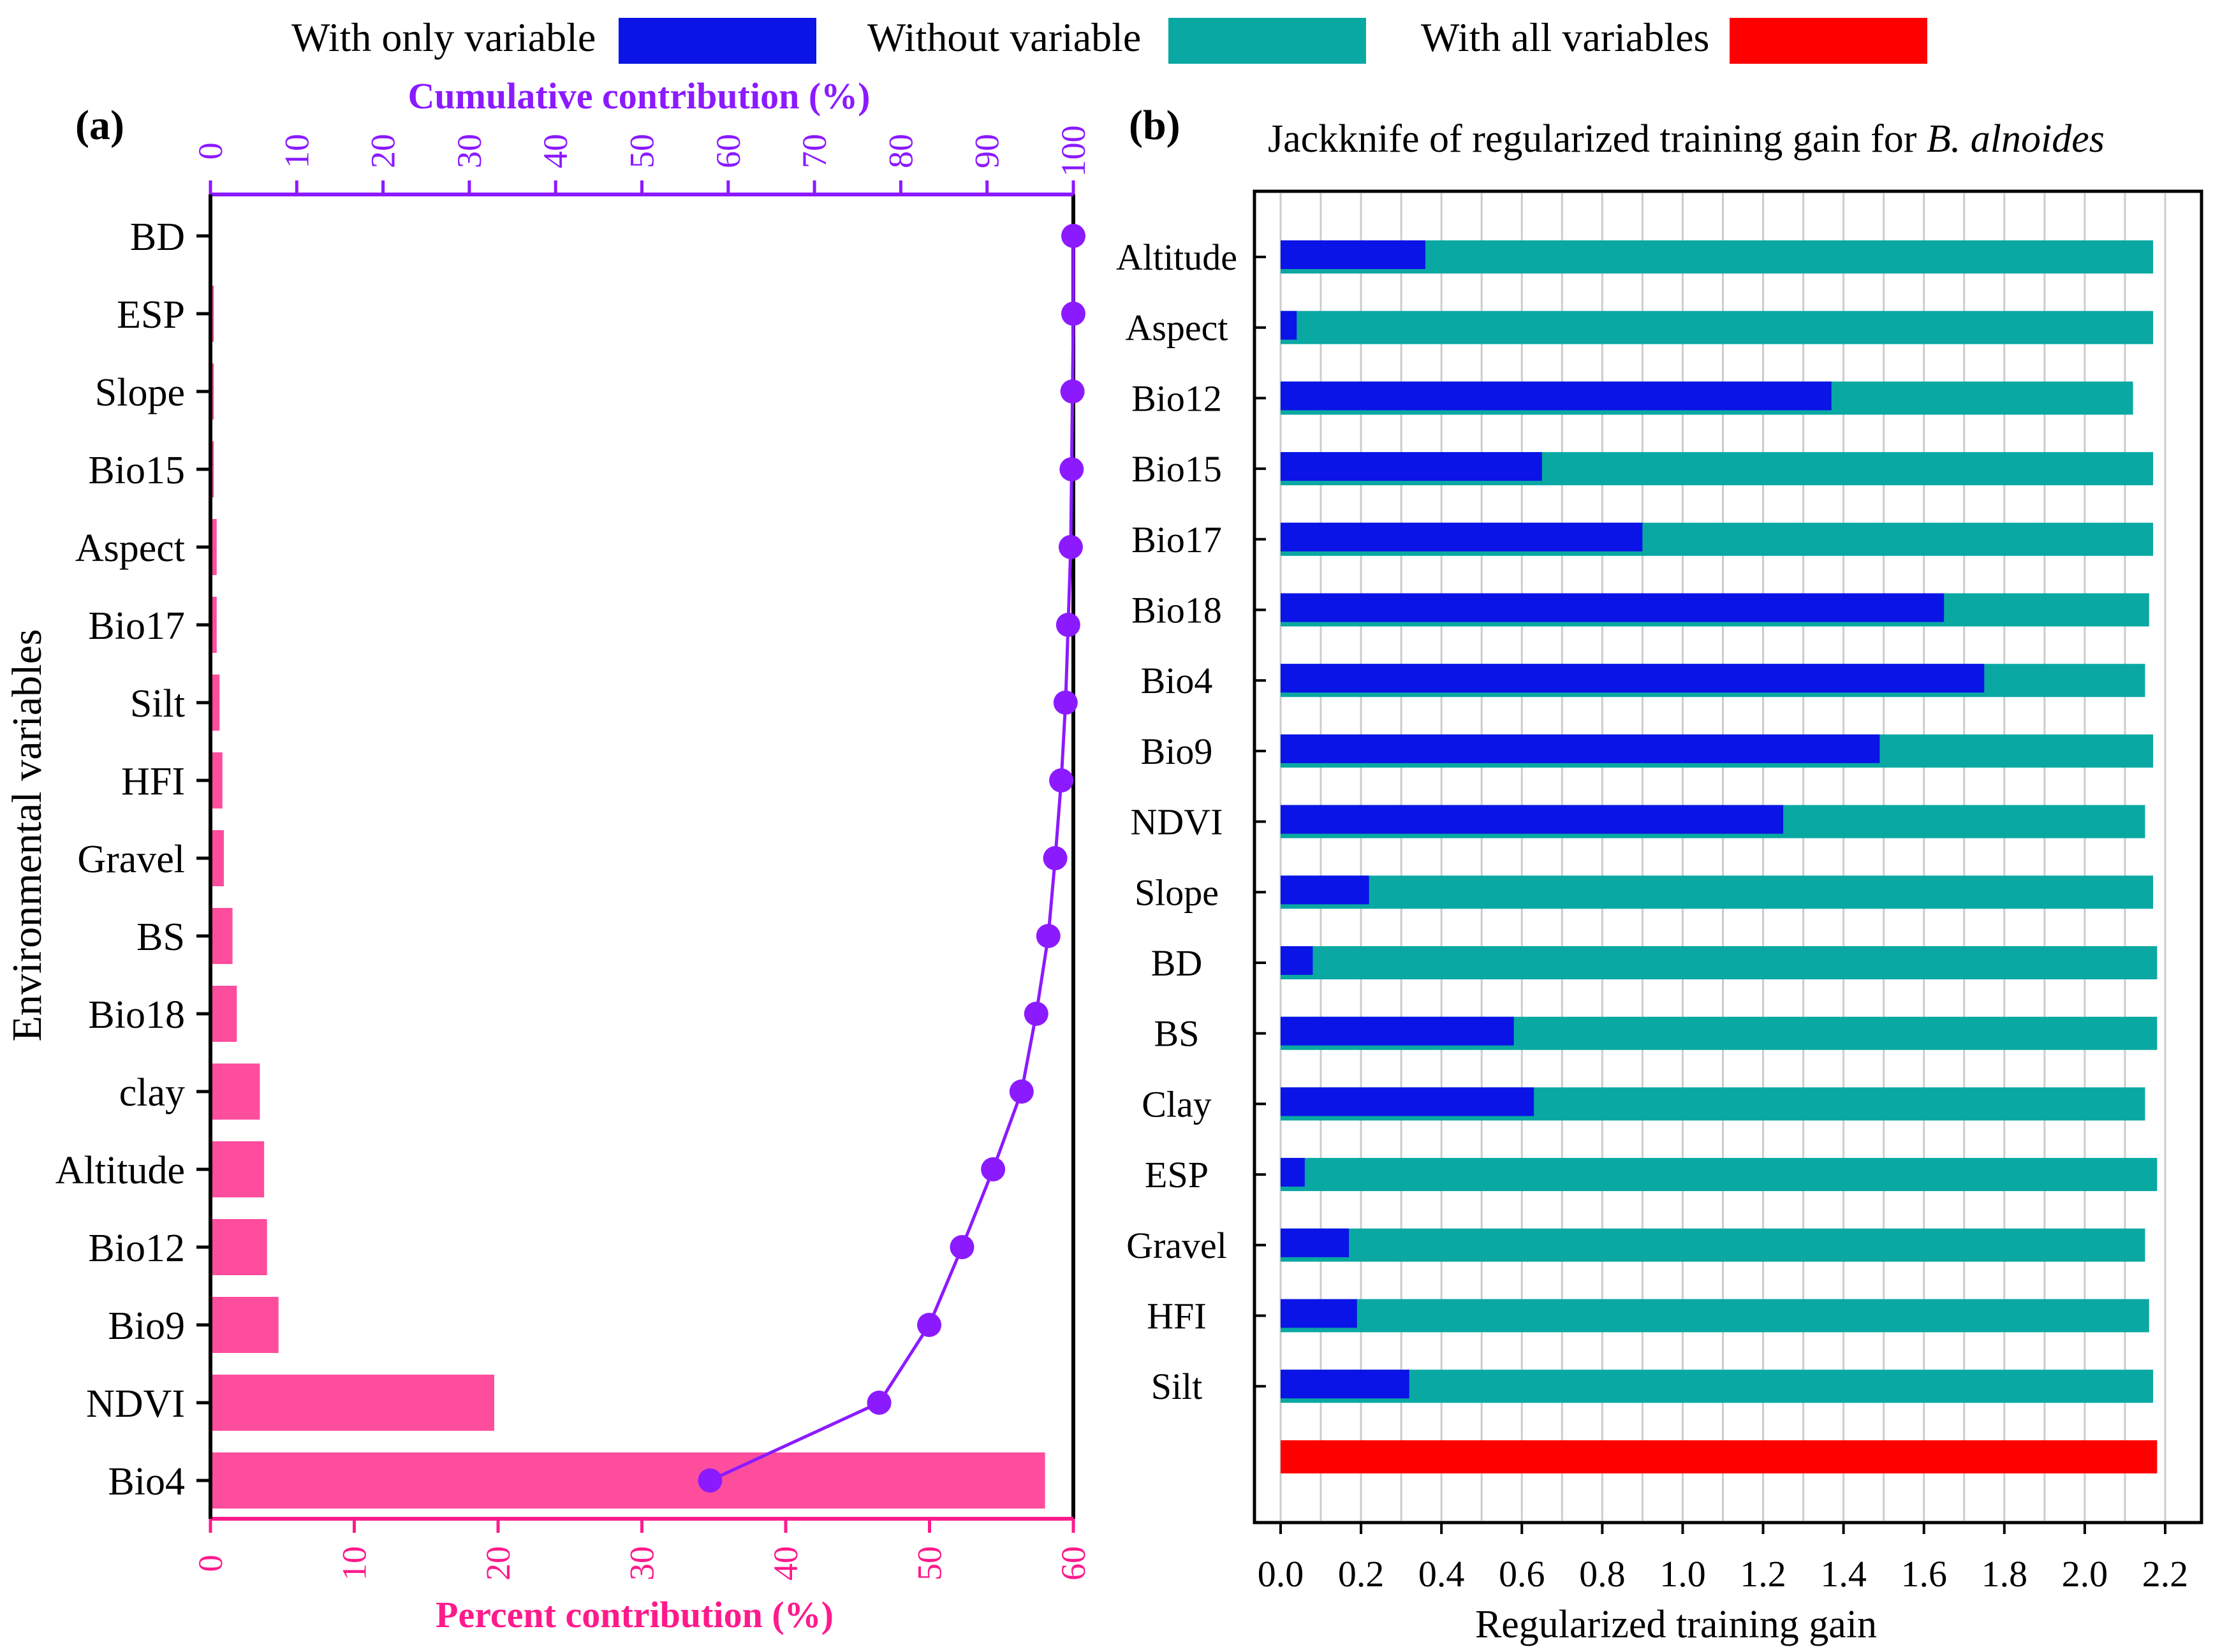 This screenshot has height=1652, width=2213. Describe the element at coordinates (1556, 396) in the screenshot. I see `panel-b-only-bar-bio12` at that location.